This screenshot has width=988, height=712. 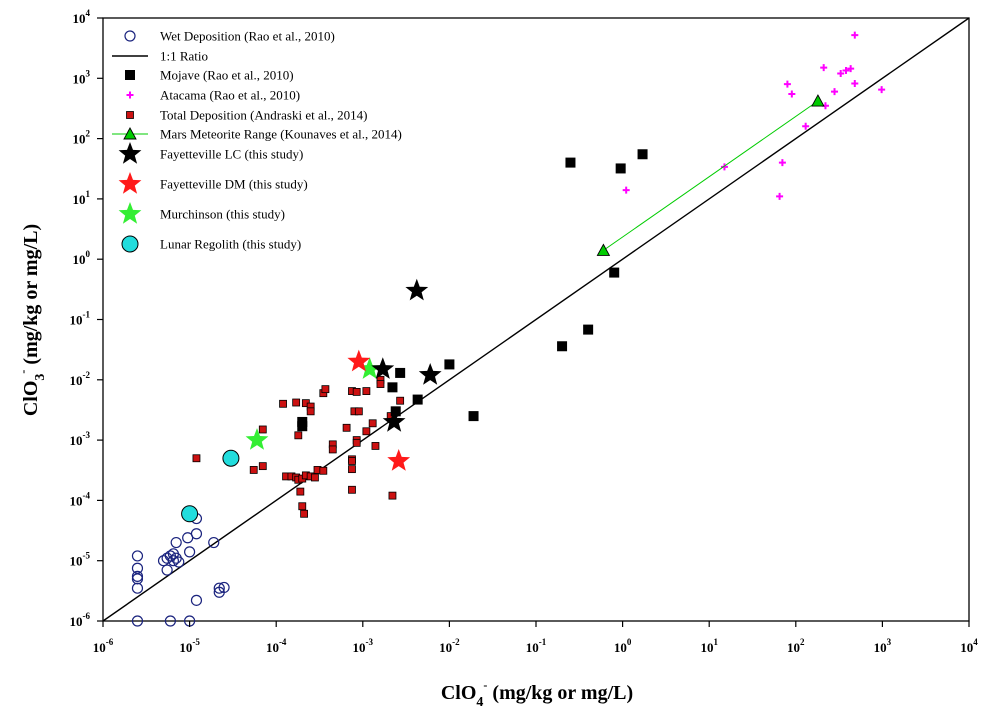 What do you see at coordinates (160, 56) in the screenshot?
I see `legend-item-ratio: 1:1 Ratio` at bounding box center [160, 56].